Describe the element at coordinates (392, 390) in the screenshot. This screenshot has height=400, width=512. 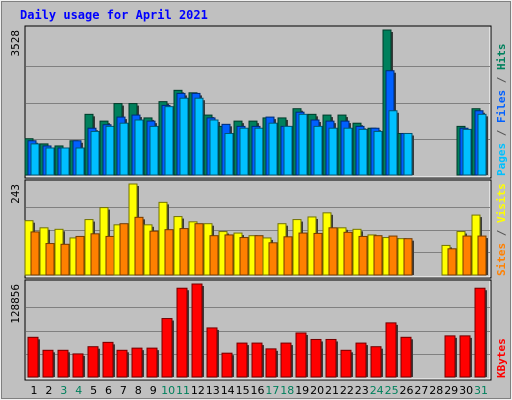
I see `x-tick-label: 25` at that location.